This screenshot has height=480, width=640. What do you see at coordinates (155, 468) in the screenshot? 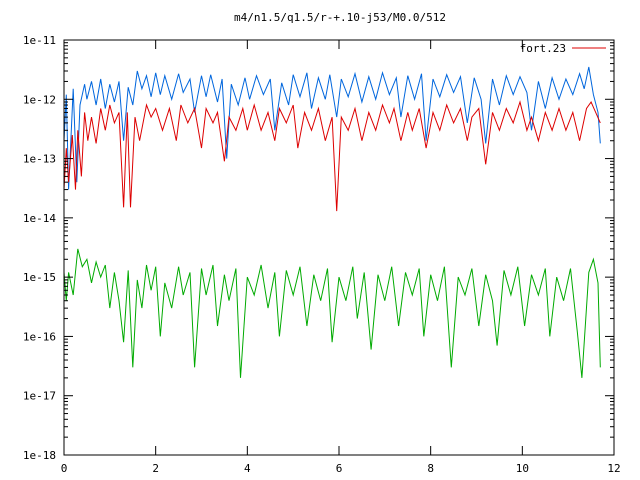
I see `x-tick-label: 2` at bounding box center [155, 468].